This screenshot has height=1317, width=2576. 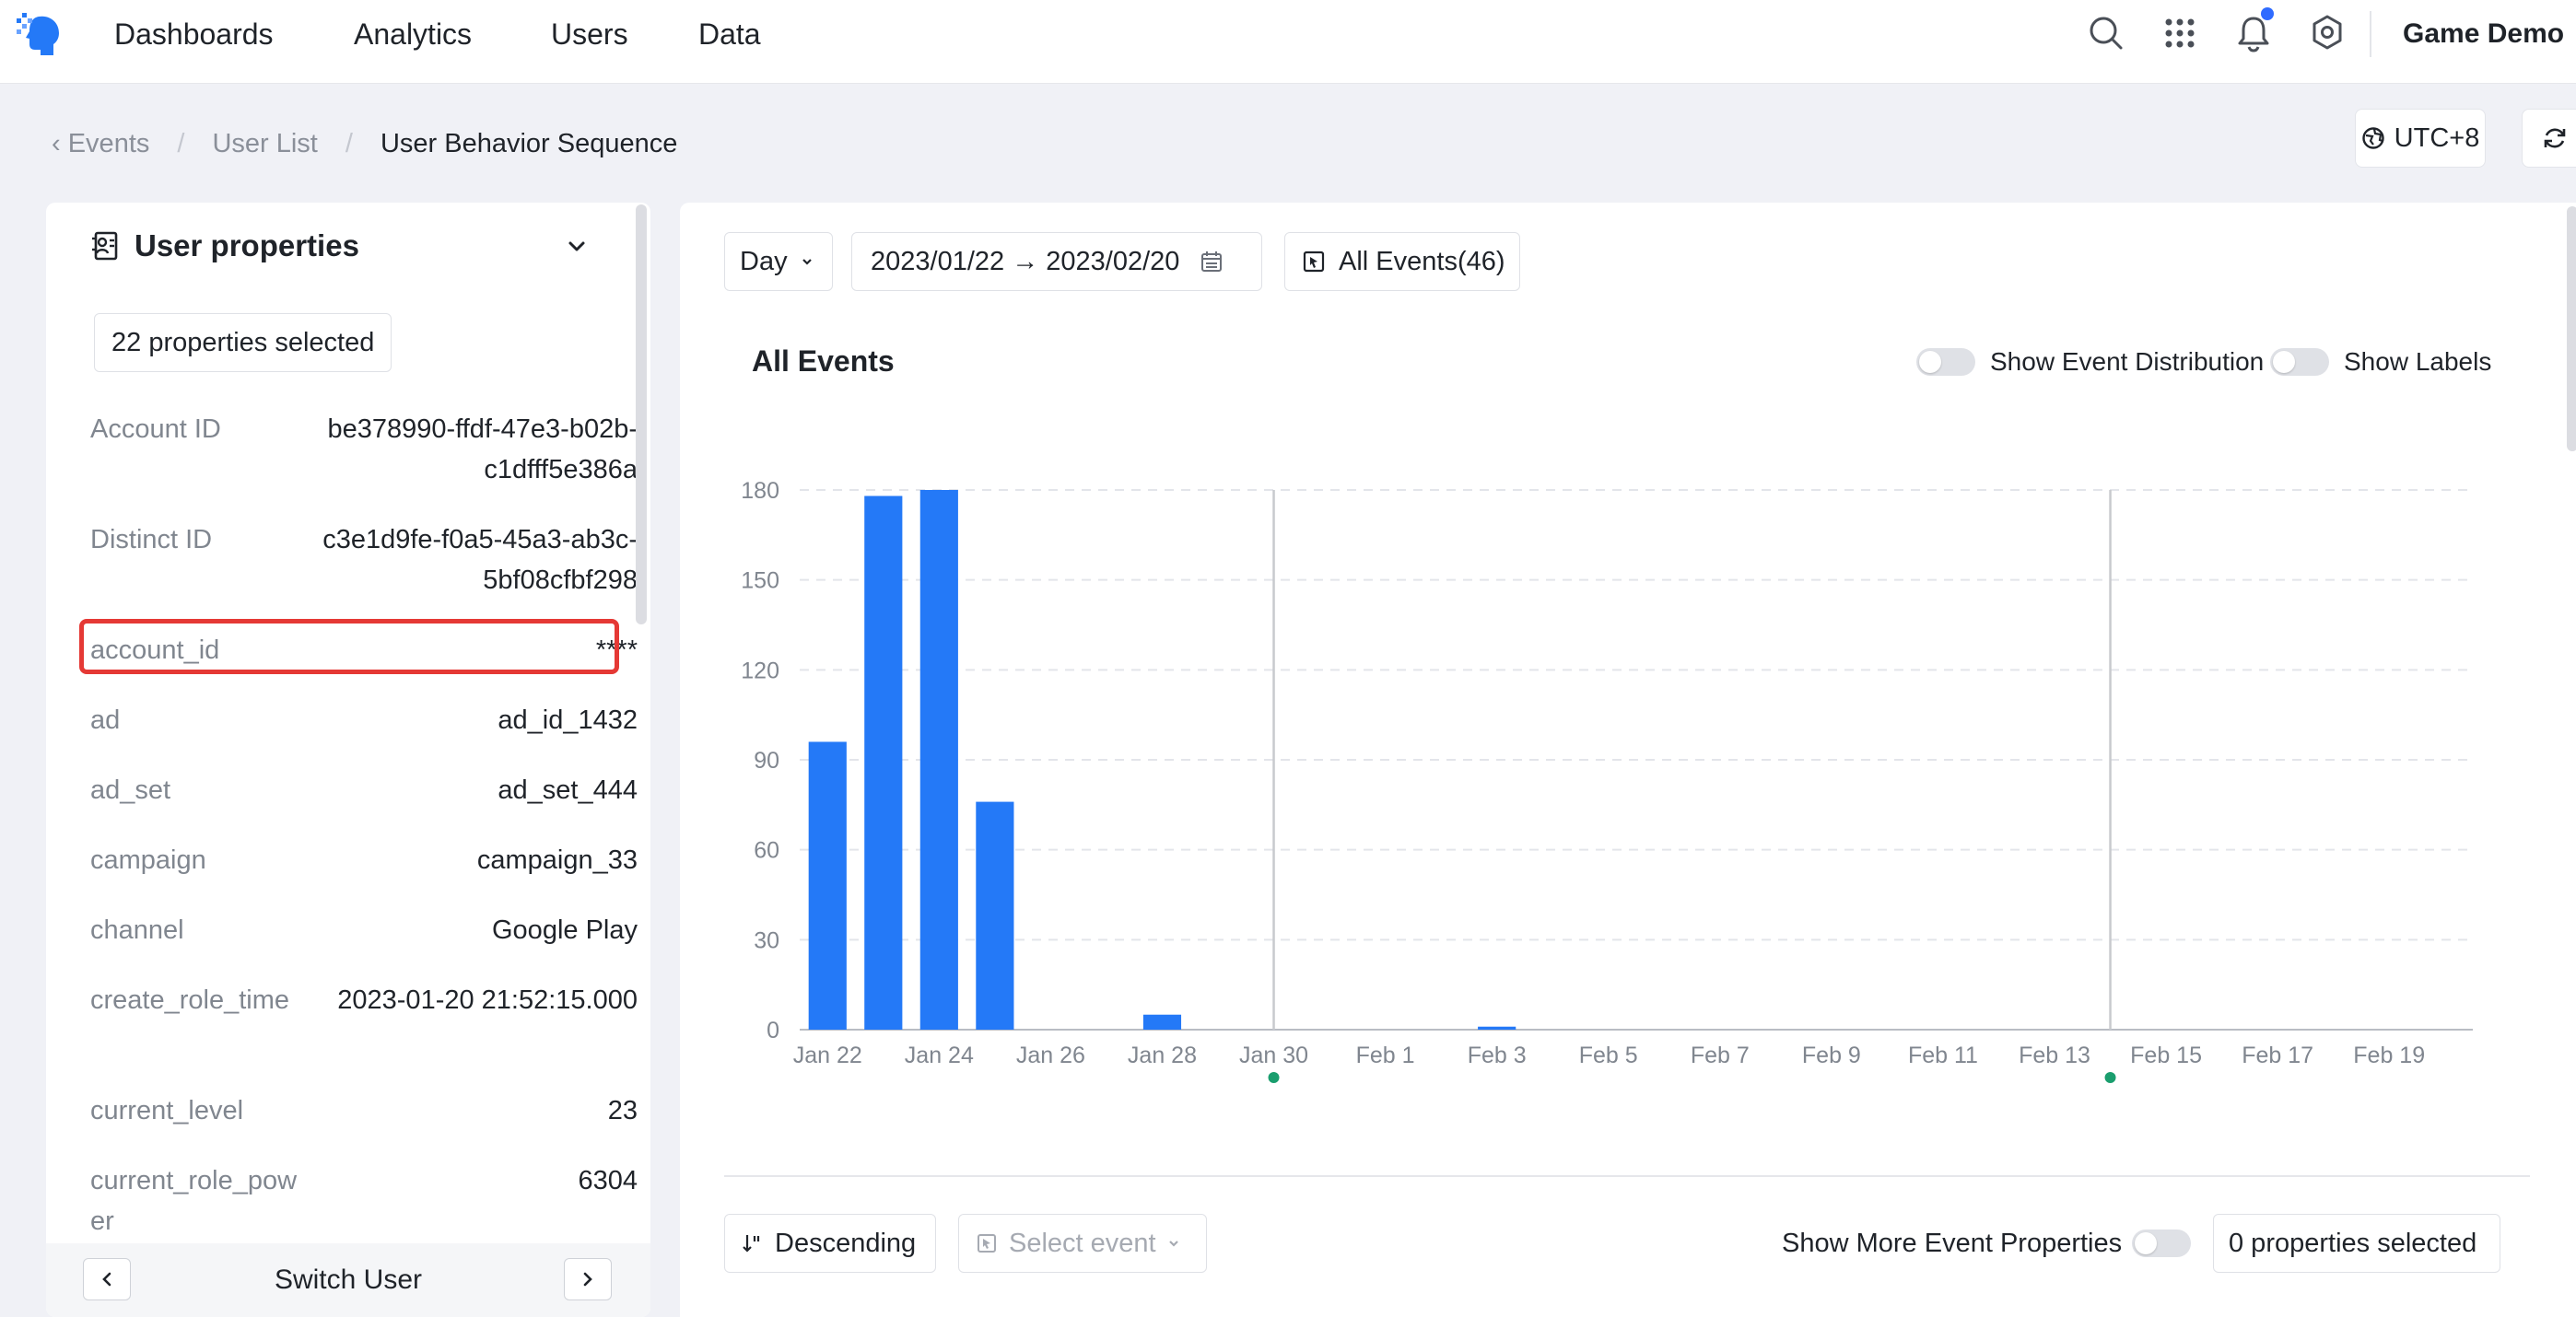 What do you see at coordinates (1608, 1056) in the screenshot?
I see `x-tick-label: Feb 5` at bounding box center [1608, 1056].